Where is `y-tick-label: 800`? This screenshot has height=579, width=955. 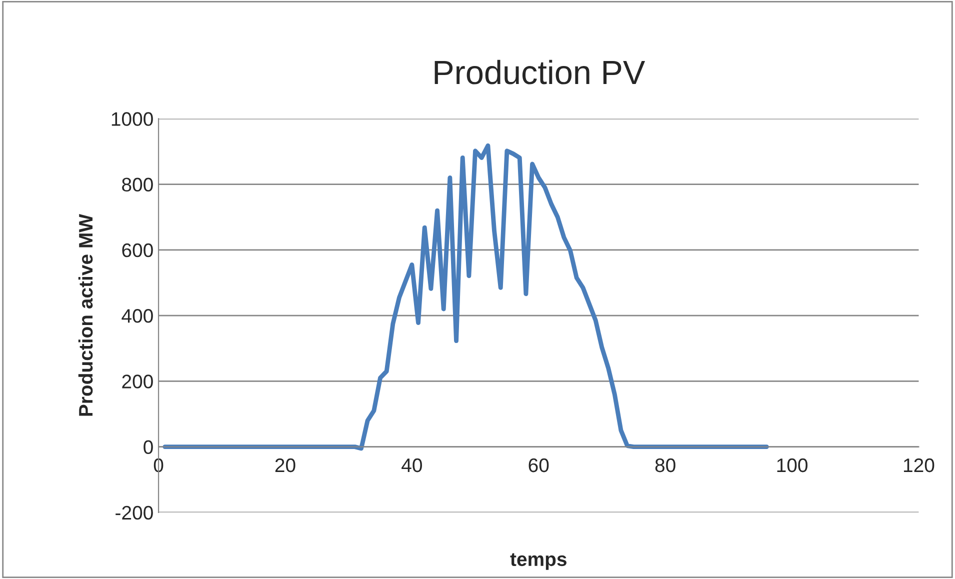 y-tick-label: 800 is located at coordinates (137, 185).